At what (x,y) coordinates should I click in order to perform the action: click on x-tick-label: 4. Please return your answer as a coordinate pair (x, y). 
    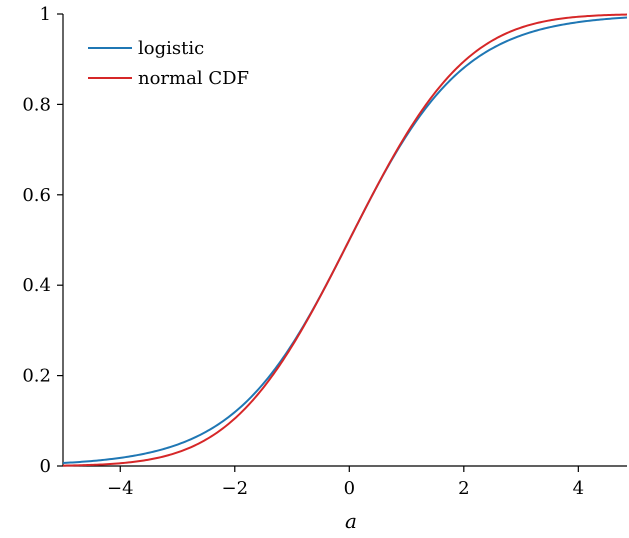
    Looking at the image, I should click on (578, 488).